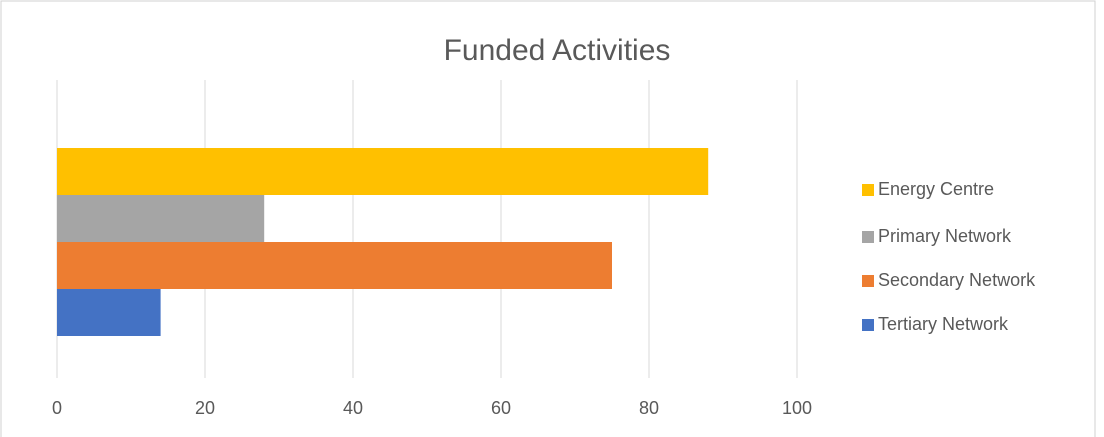  Describe the element at coordinates (957, 280) in the screenshot. I see `legend-label: Secondary Network` at that location.